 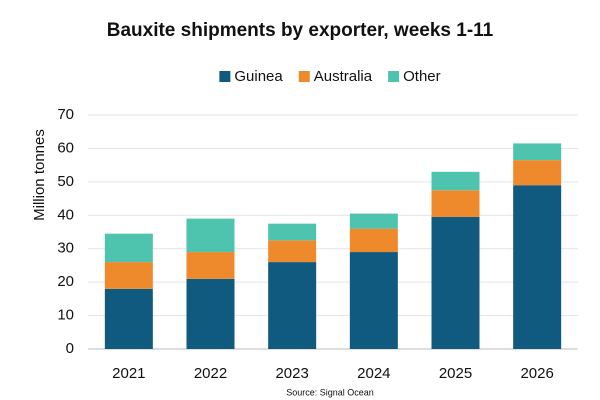 I want to click on x-tick-label: 2023, so click(x=291, y=373).